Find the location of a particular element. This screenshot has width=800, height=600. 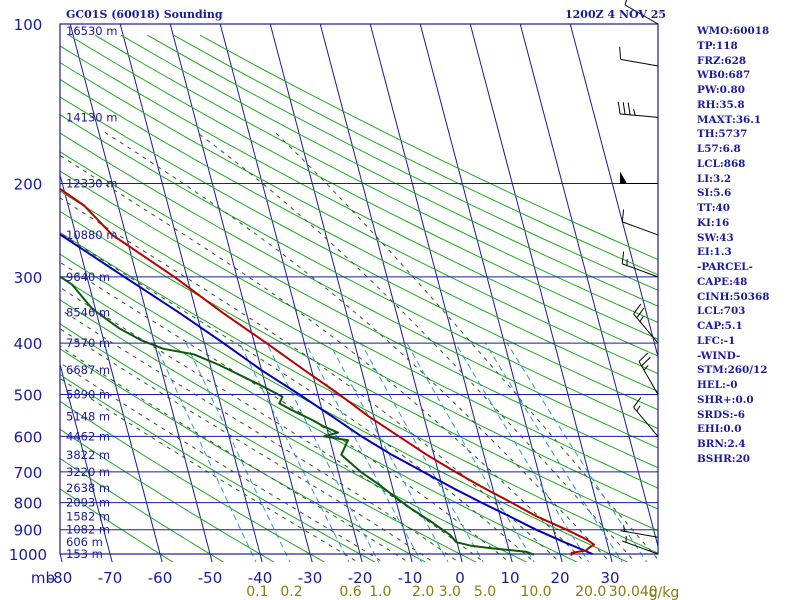

mixing-ratio-label: 30.0 is located at coordinates (624, 592).